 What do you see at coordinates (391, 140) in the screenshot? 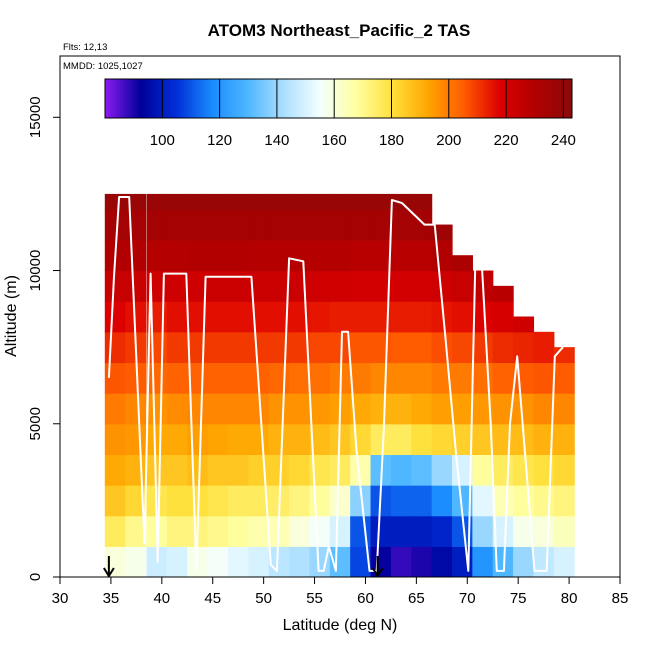
I see `colorbar-tick-label: 180` at bounding box center [391, 140].